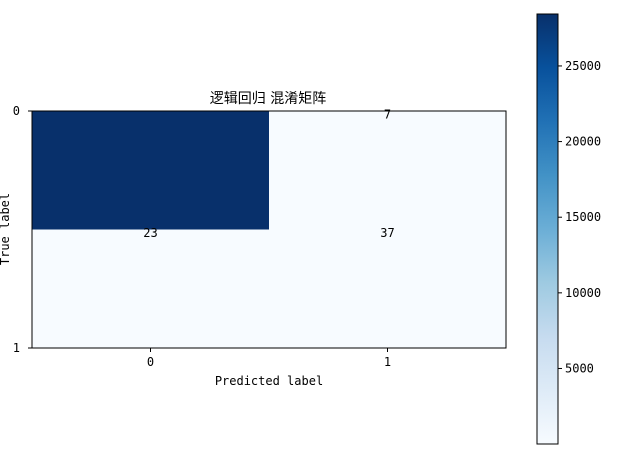  Describe the element at coordinates (583, 66) in the screenshot. I see `colorbar-tick-label-4: 25000` at that location.